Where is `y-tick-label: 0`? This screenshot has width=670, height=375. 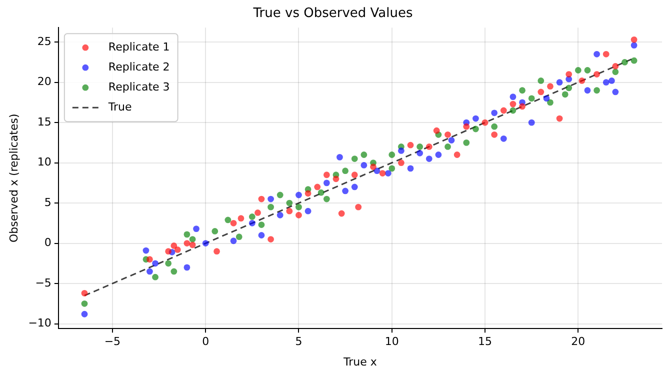
y-tick-label: 0 is located at coordinates (48, 243).